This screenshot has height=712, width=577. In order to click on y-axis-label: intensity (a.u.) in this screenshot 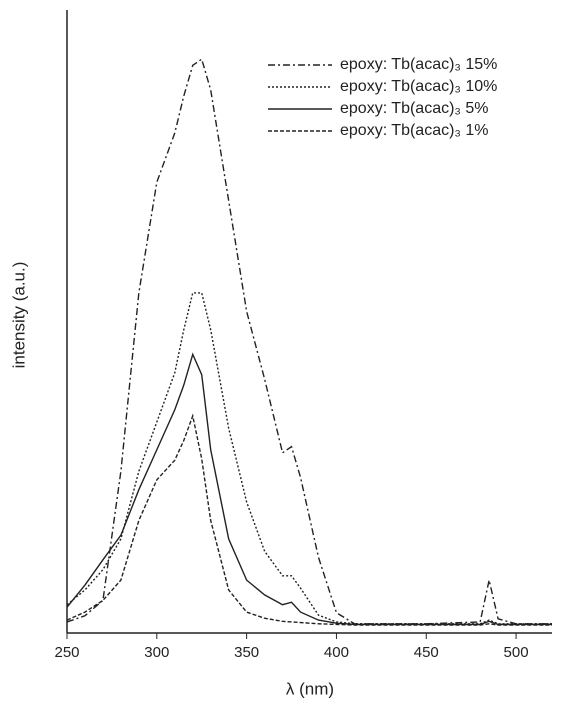, I will do `click(18, 315)`.